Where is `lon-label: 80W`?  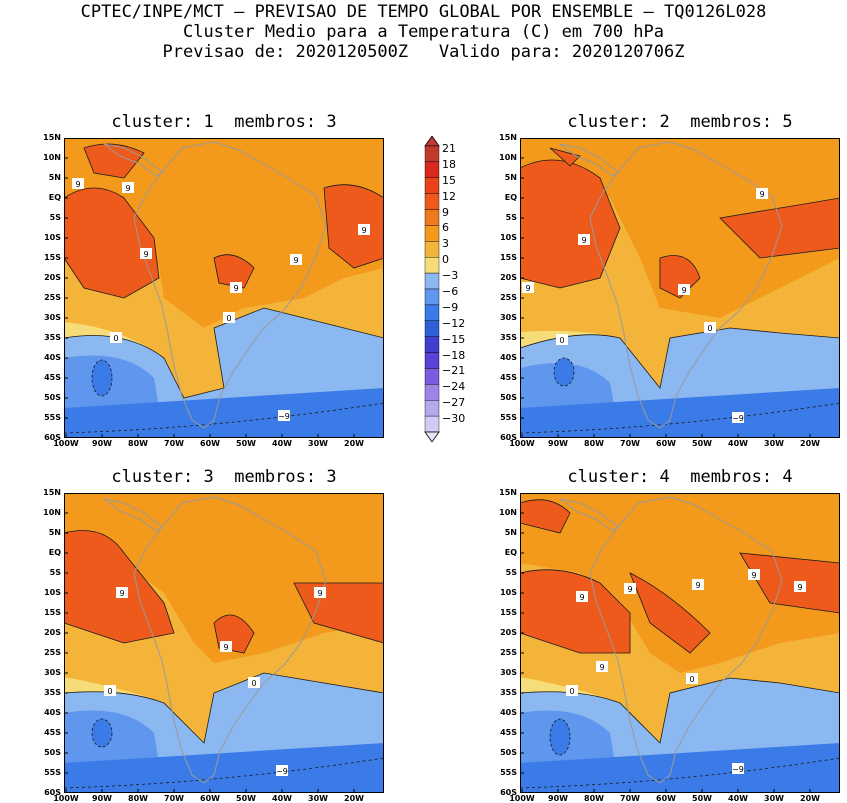
lon-label: 80W is located at coordinates (594, 443).